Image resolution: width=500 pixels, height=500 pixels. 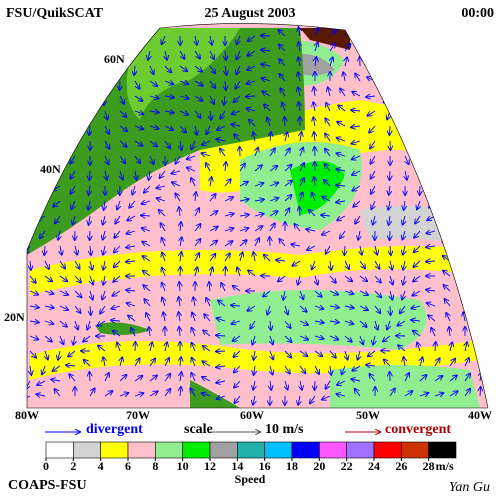 I want to click on footer-left: COAPS-FSU, so click(x=47, y=485).